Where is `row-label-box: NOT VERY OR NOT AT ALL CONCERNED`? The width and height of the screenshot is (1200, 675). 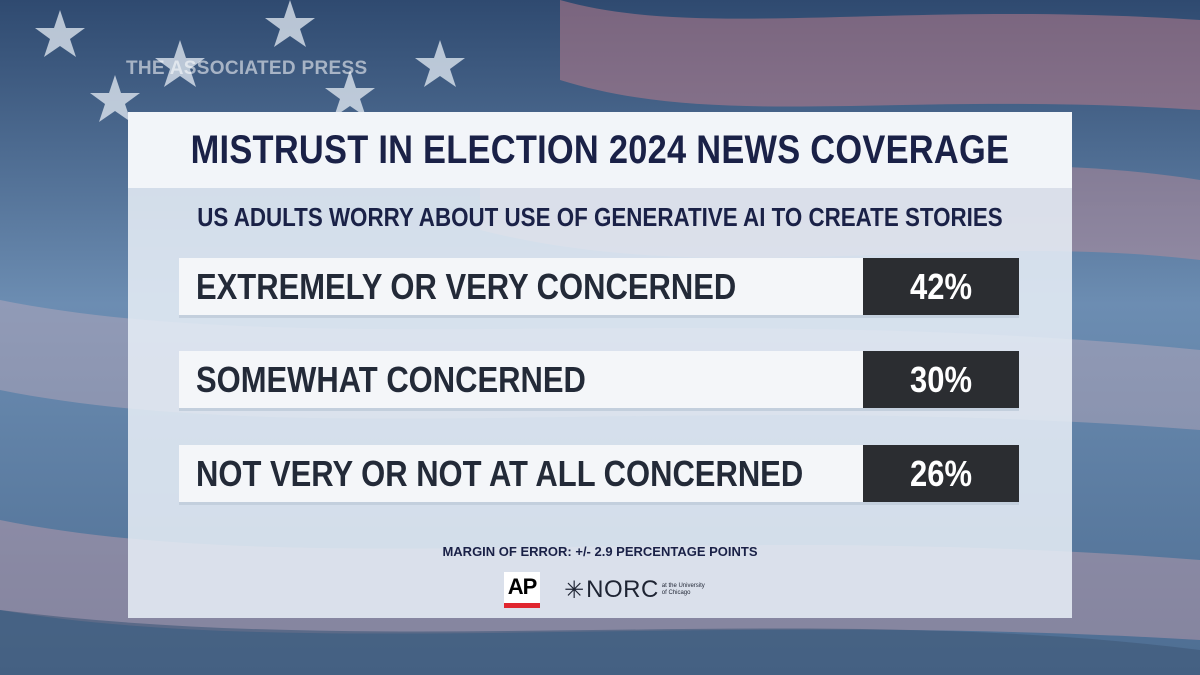
row-label-box: NOT VERY OR NOT AT ALL CONCERNED is located at coordinates (521, 475).